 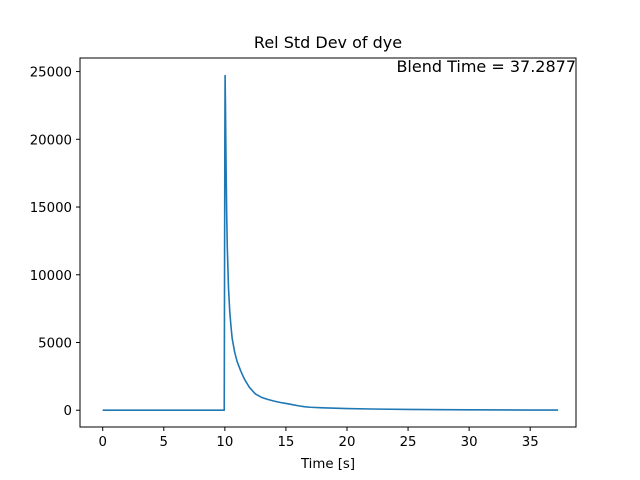 I want to click on x-tick-label: 5, so click(x=164, y=442).